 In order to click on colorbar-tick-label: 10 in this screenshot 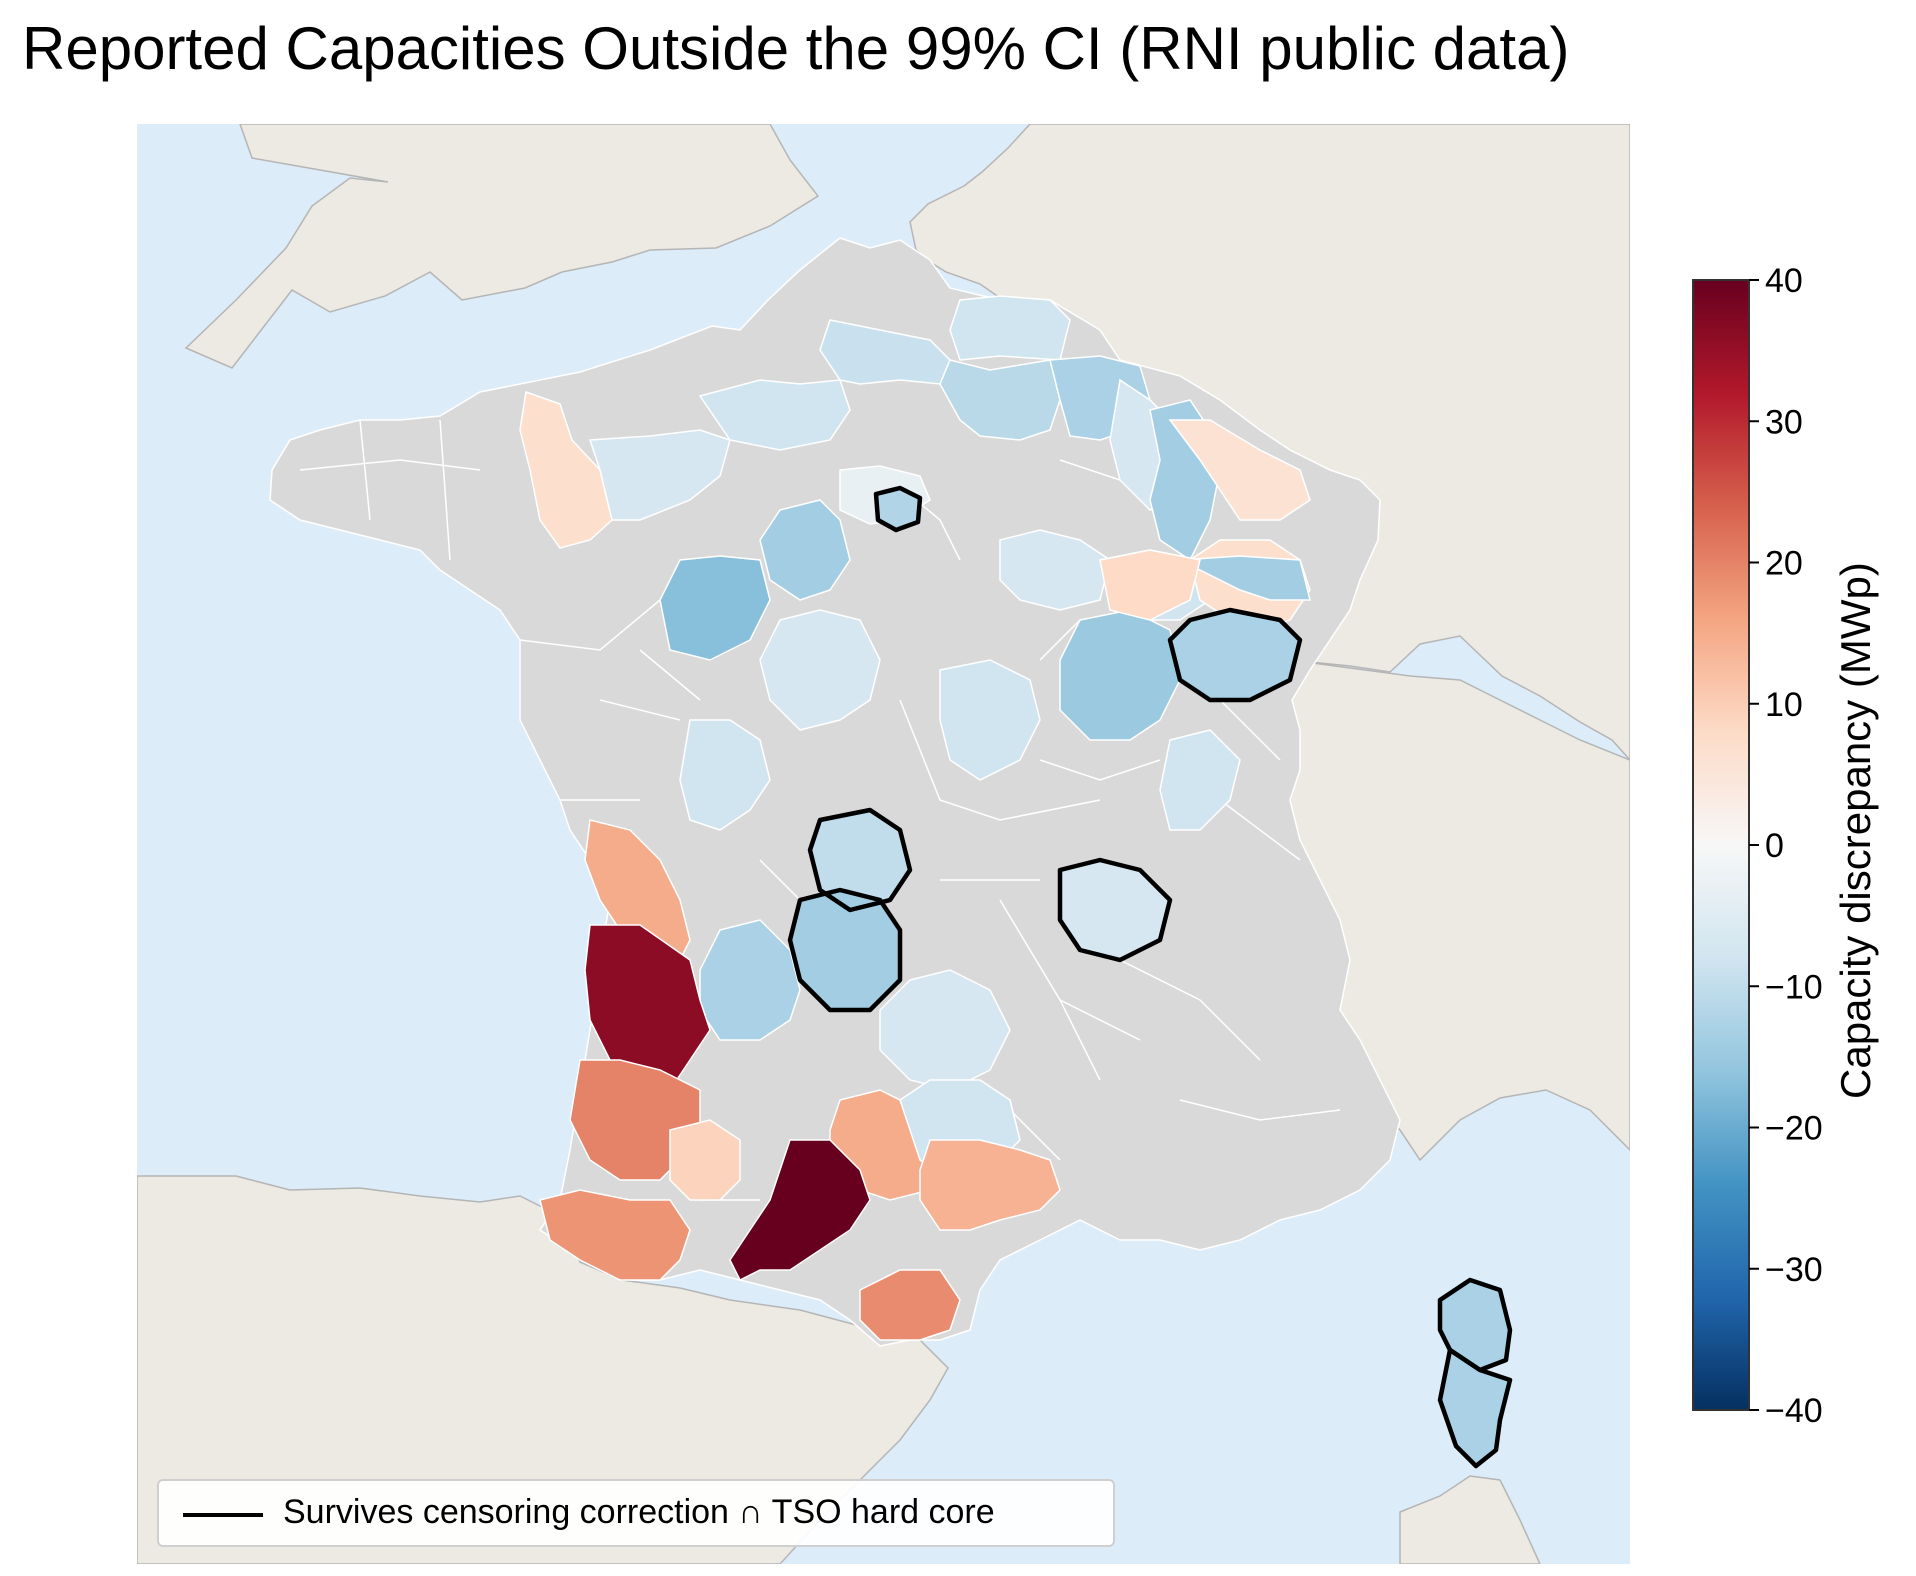, I will do `click(1784, 705)`.